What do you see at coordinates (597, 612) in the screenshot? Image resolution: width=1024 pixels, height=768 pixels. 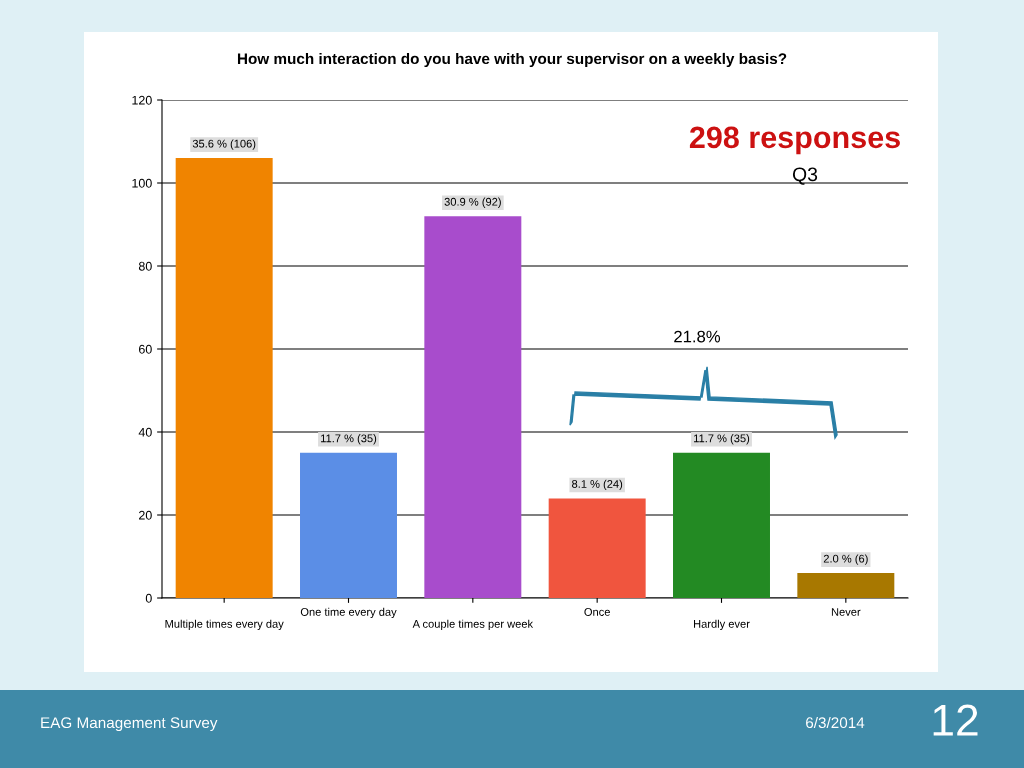 I see `x-tick-label: Once` at bounding box center [597, 612].